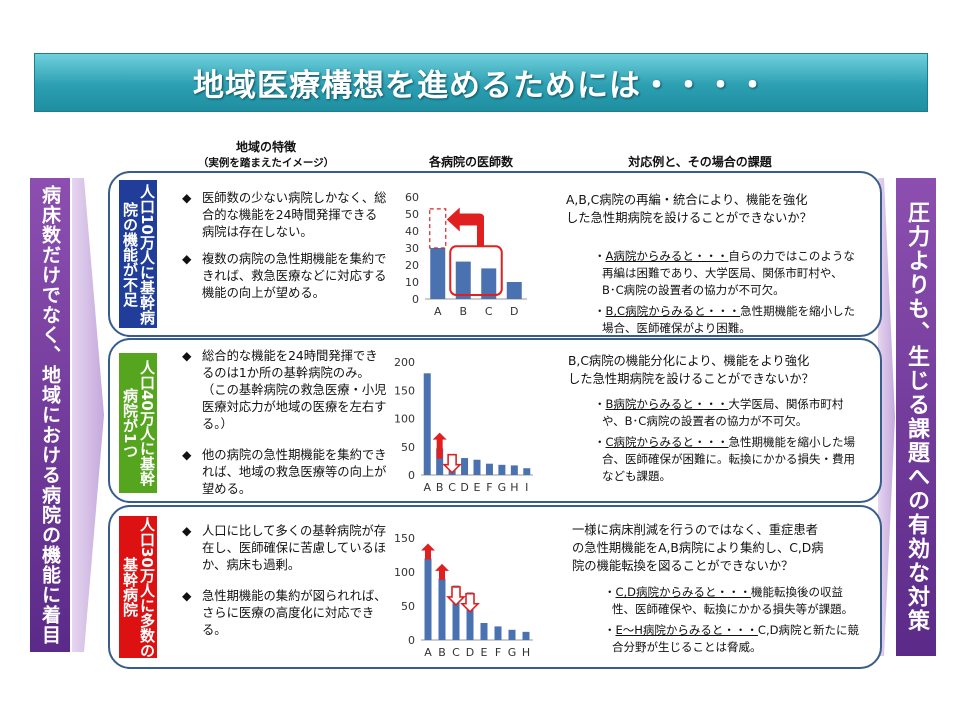 The height and width of the screenshot is (720, 960). What do you see at coordinates (470, 162) in the screenshot?
I see `header-doctors: 各病院の医師数` at bounding box center [470, 162].